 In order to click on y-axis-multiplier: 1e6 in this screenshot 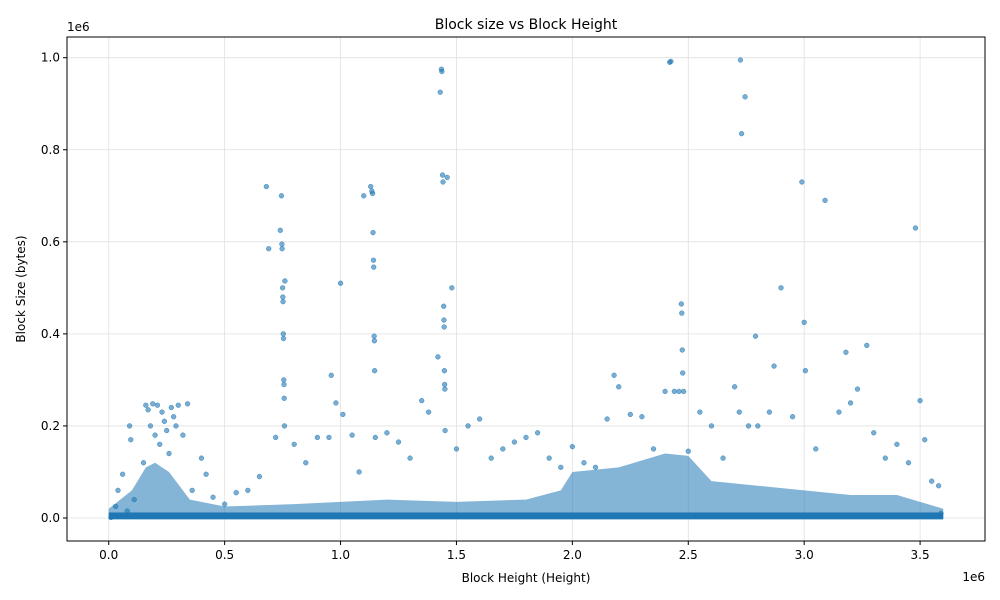, I will do `click(78, 27)`.